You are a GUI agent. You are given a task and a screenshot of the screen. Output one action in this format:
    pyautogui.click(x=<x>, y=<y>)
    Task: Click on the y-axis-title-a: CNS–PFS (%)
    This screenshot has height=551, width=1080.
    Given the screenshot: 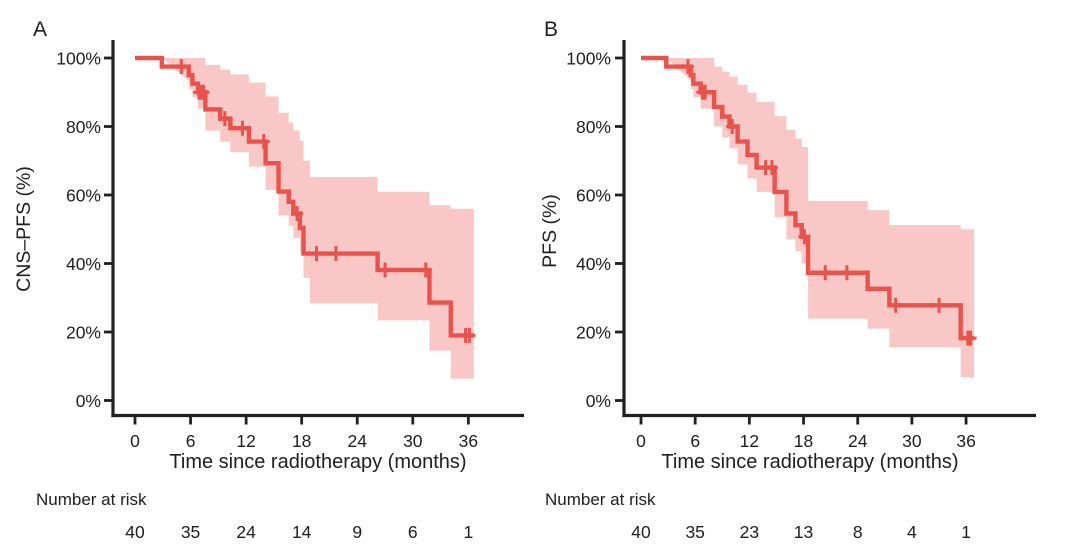 What is the action you would take?
    pyautogui.click(x=24, y=229)
    